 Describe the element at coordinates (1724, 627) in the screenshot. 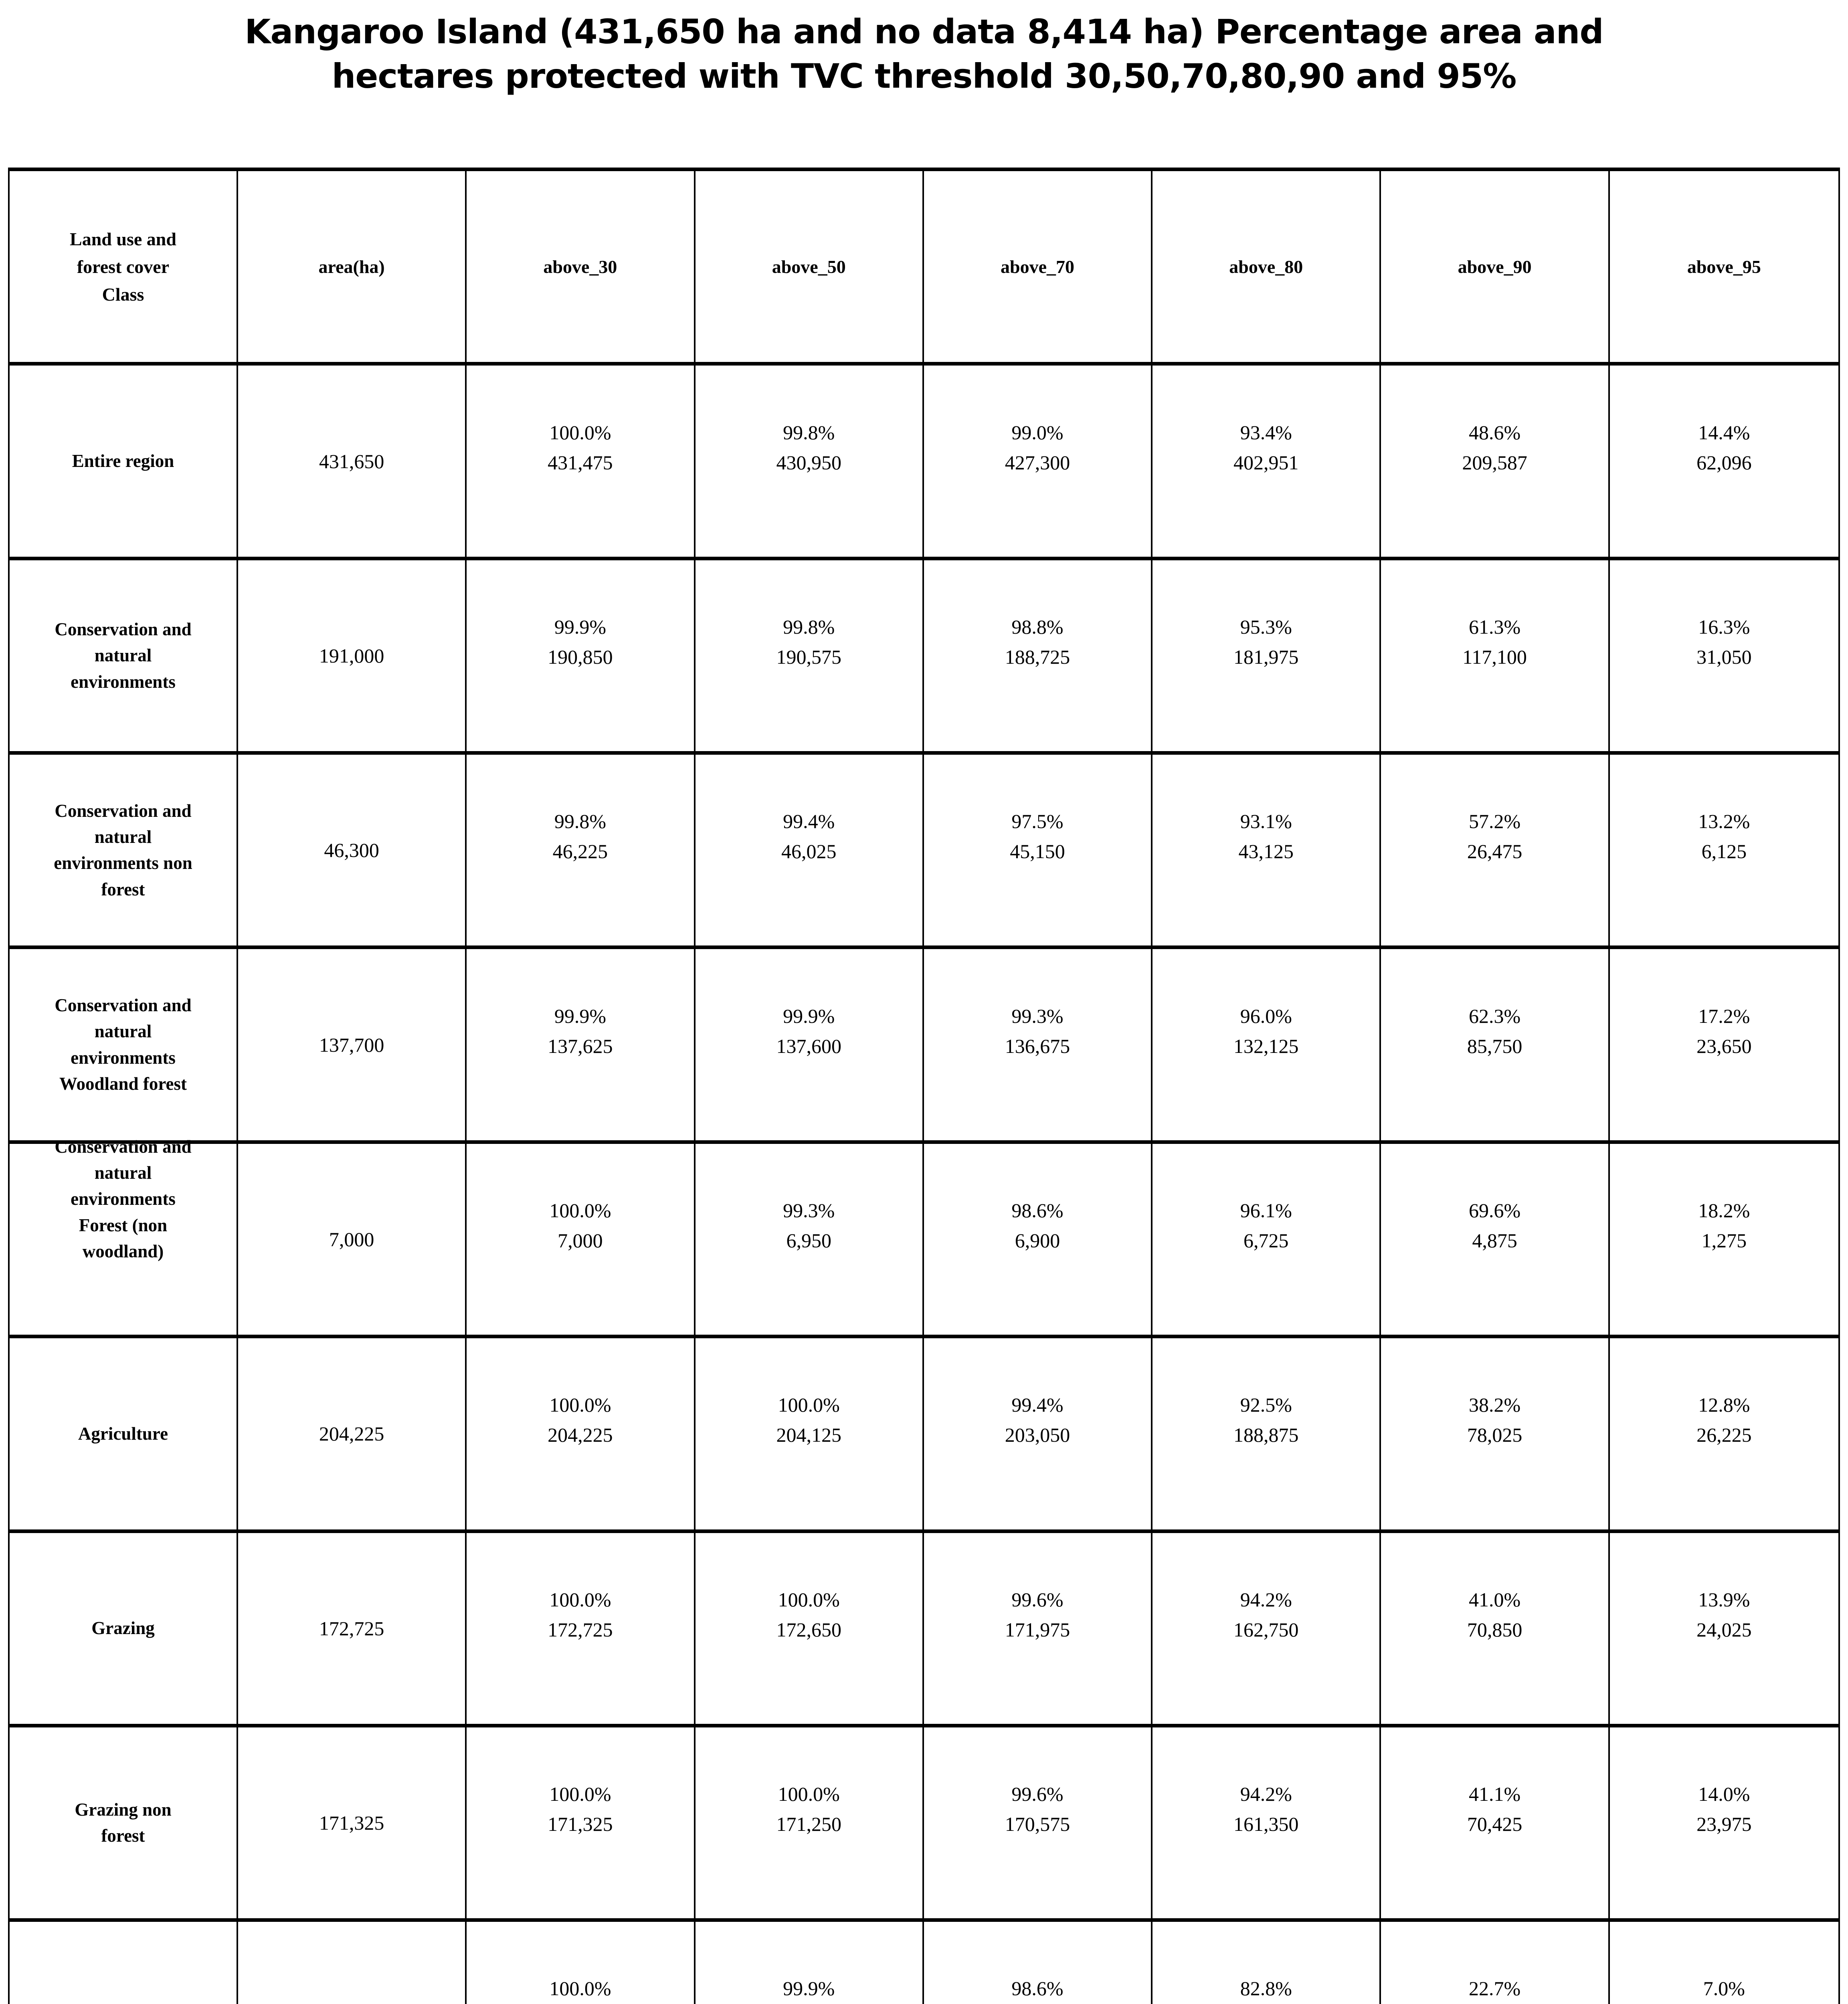

I see `percent-value: 16.3%` at that location.